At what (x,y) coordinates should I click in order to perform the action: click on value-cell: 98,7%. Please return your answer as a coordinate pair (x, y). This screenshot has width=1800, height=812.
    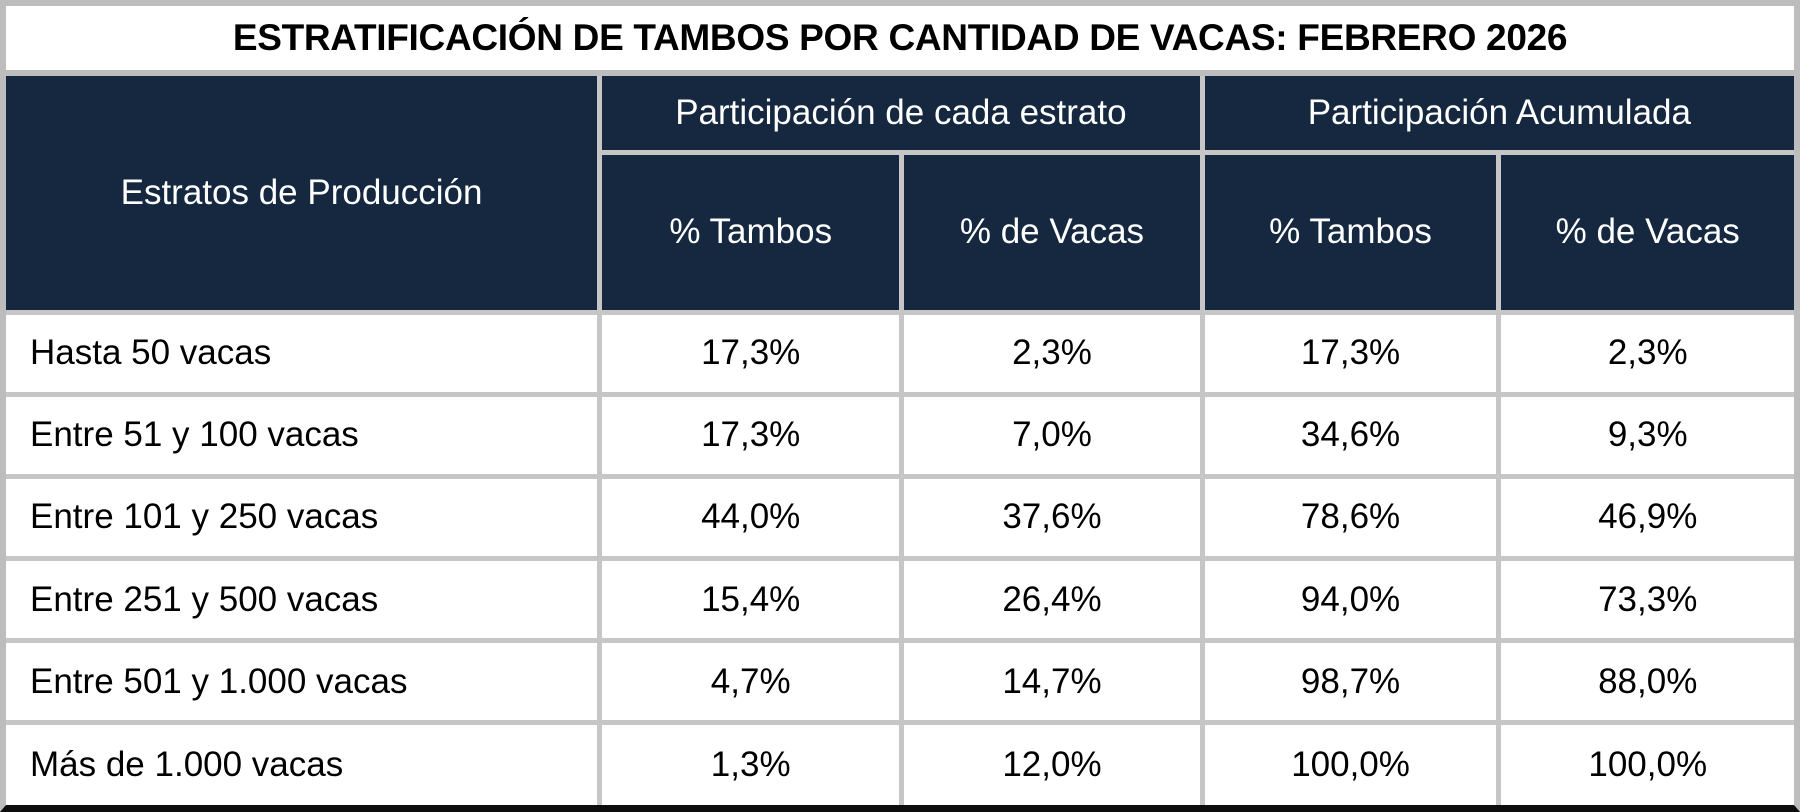
    Looking at the image, I should click on (1350, 682).